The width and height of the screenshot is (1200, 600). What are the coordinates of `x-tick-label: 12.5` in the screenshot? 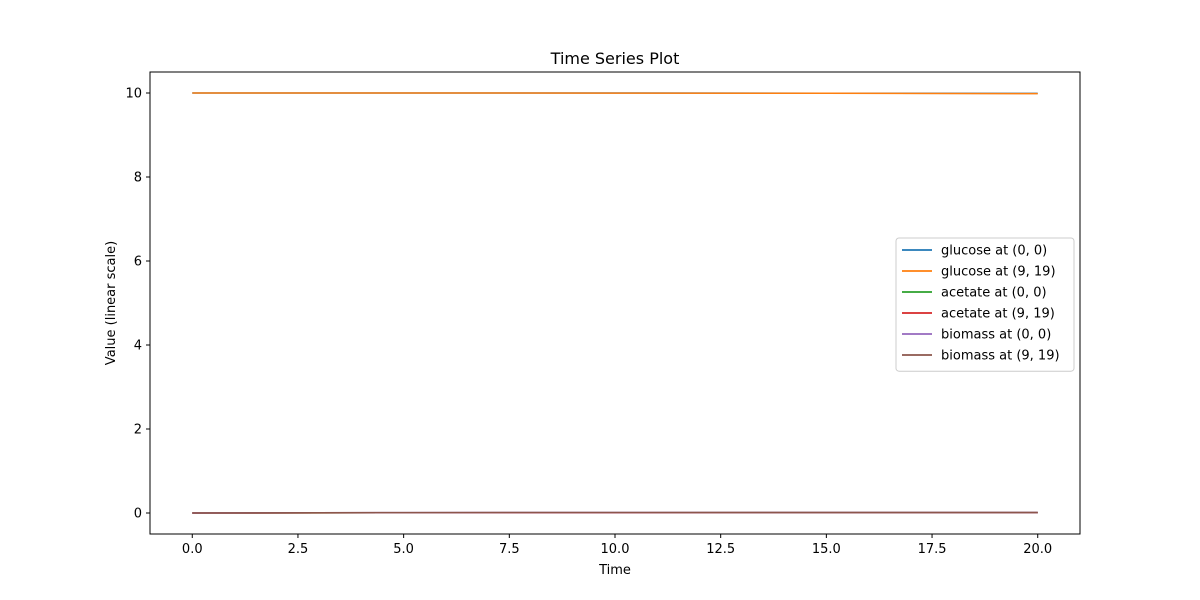 It's located at (720, 549).